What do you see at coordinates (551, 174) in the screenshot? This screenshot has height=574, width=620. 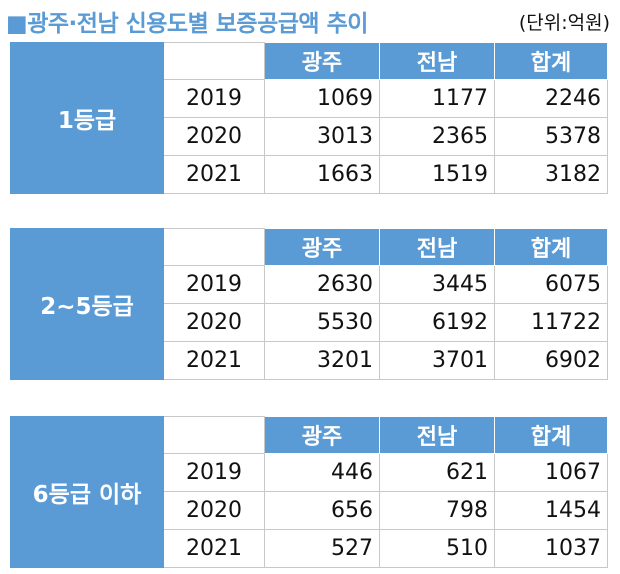 I see `total-cell: 3182` at bounding box center [551, 174].